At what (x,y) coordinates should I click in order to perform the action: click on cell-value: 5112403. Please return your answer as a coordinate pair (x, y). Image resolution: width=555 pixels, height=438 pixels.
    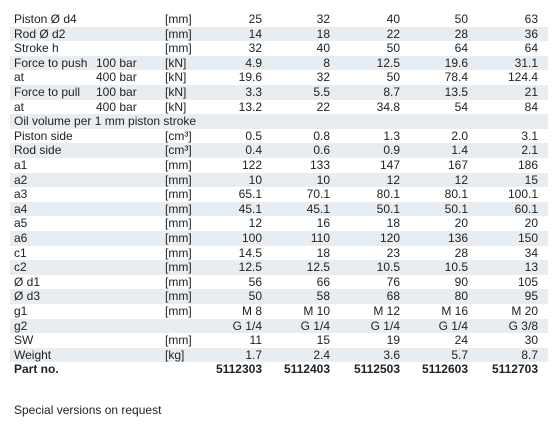
    Looking at the image, I should click on (306, 369).